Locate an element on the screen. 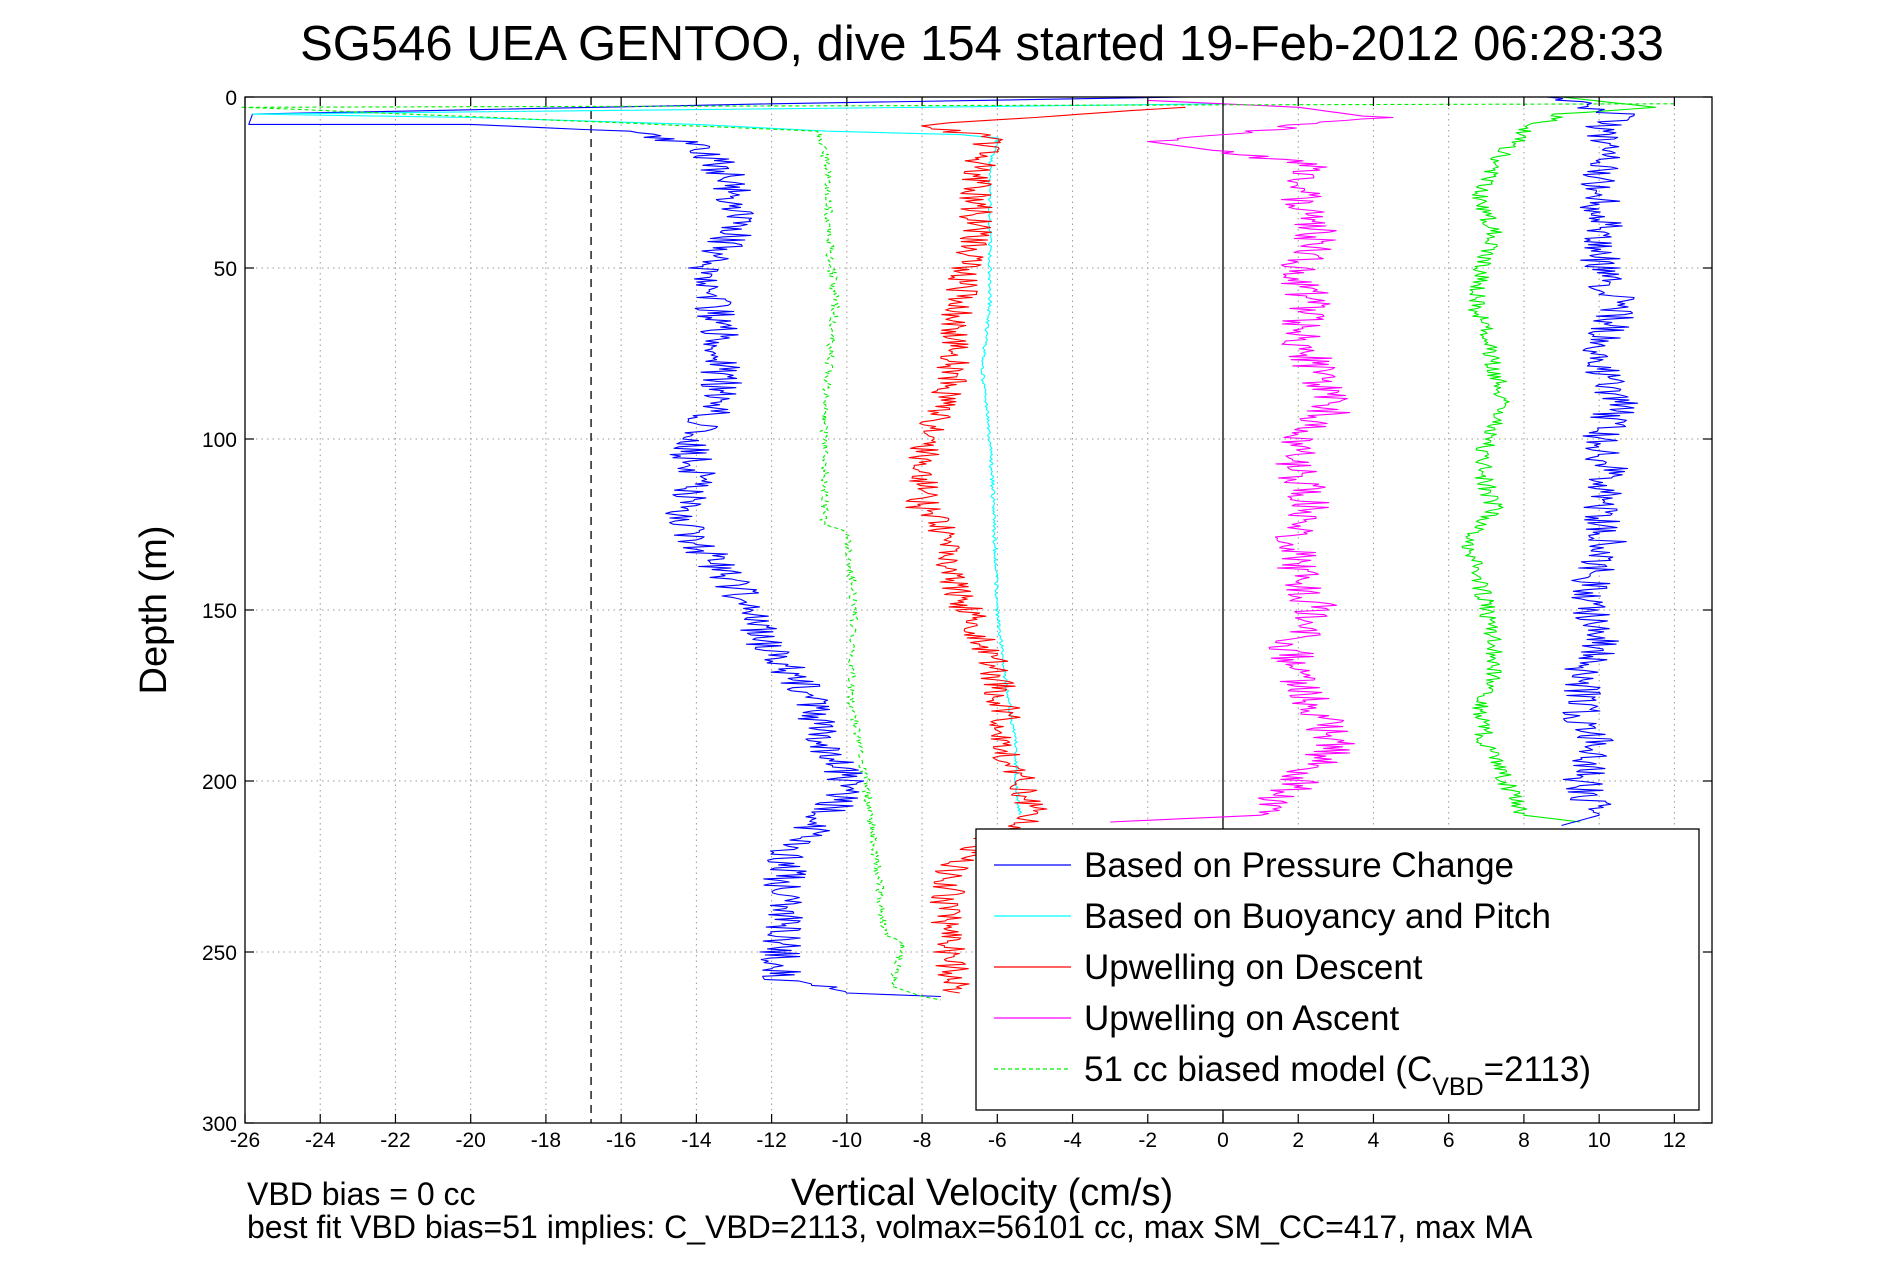  footer-note-vbd-bias: VBD bias = 0 cc is located at coordinates (361, 1194).